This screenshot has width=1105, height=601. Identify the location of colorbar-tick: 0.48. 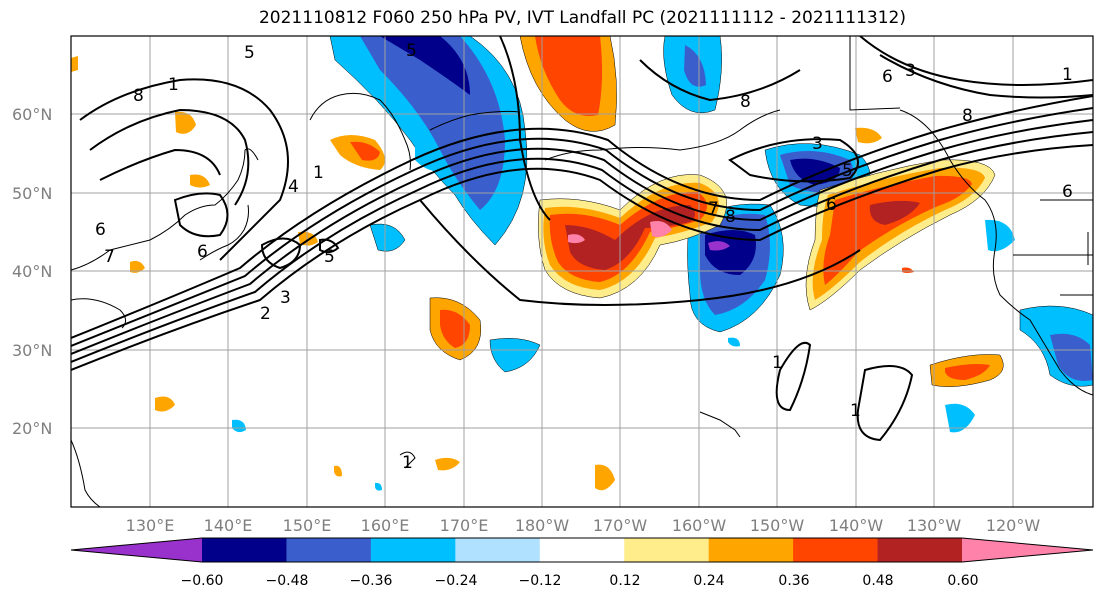
(877, 581).